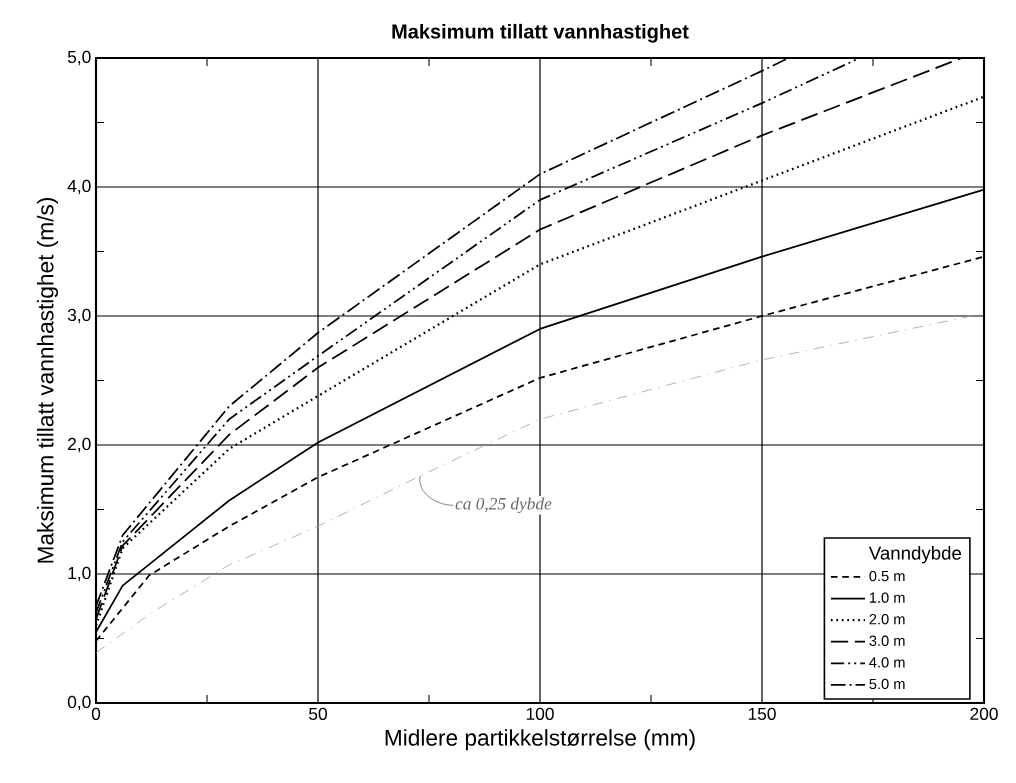  What do you see at coordinates (503, 505) in the screenshot?
I see `annotation: ca 0,25 dybde` at bounding box center [503, 505].